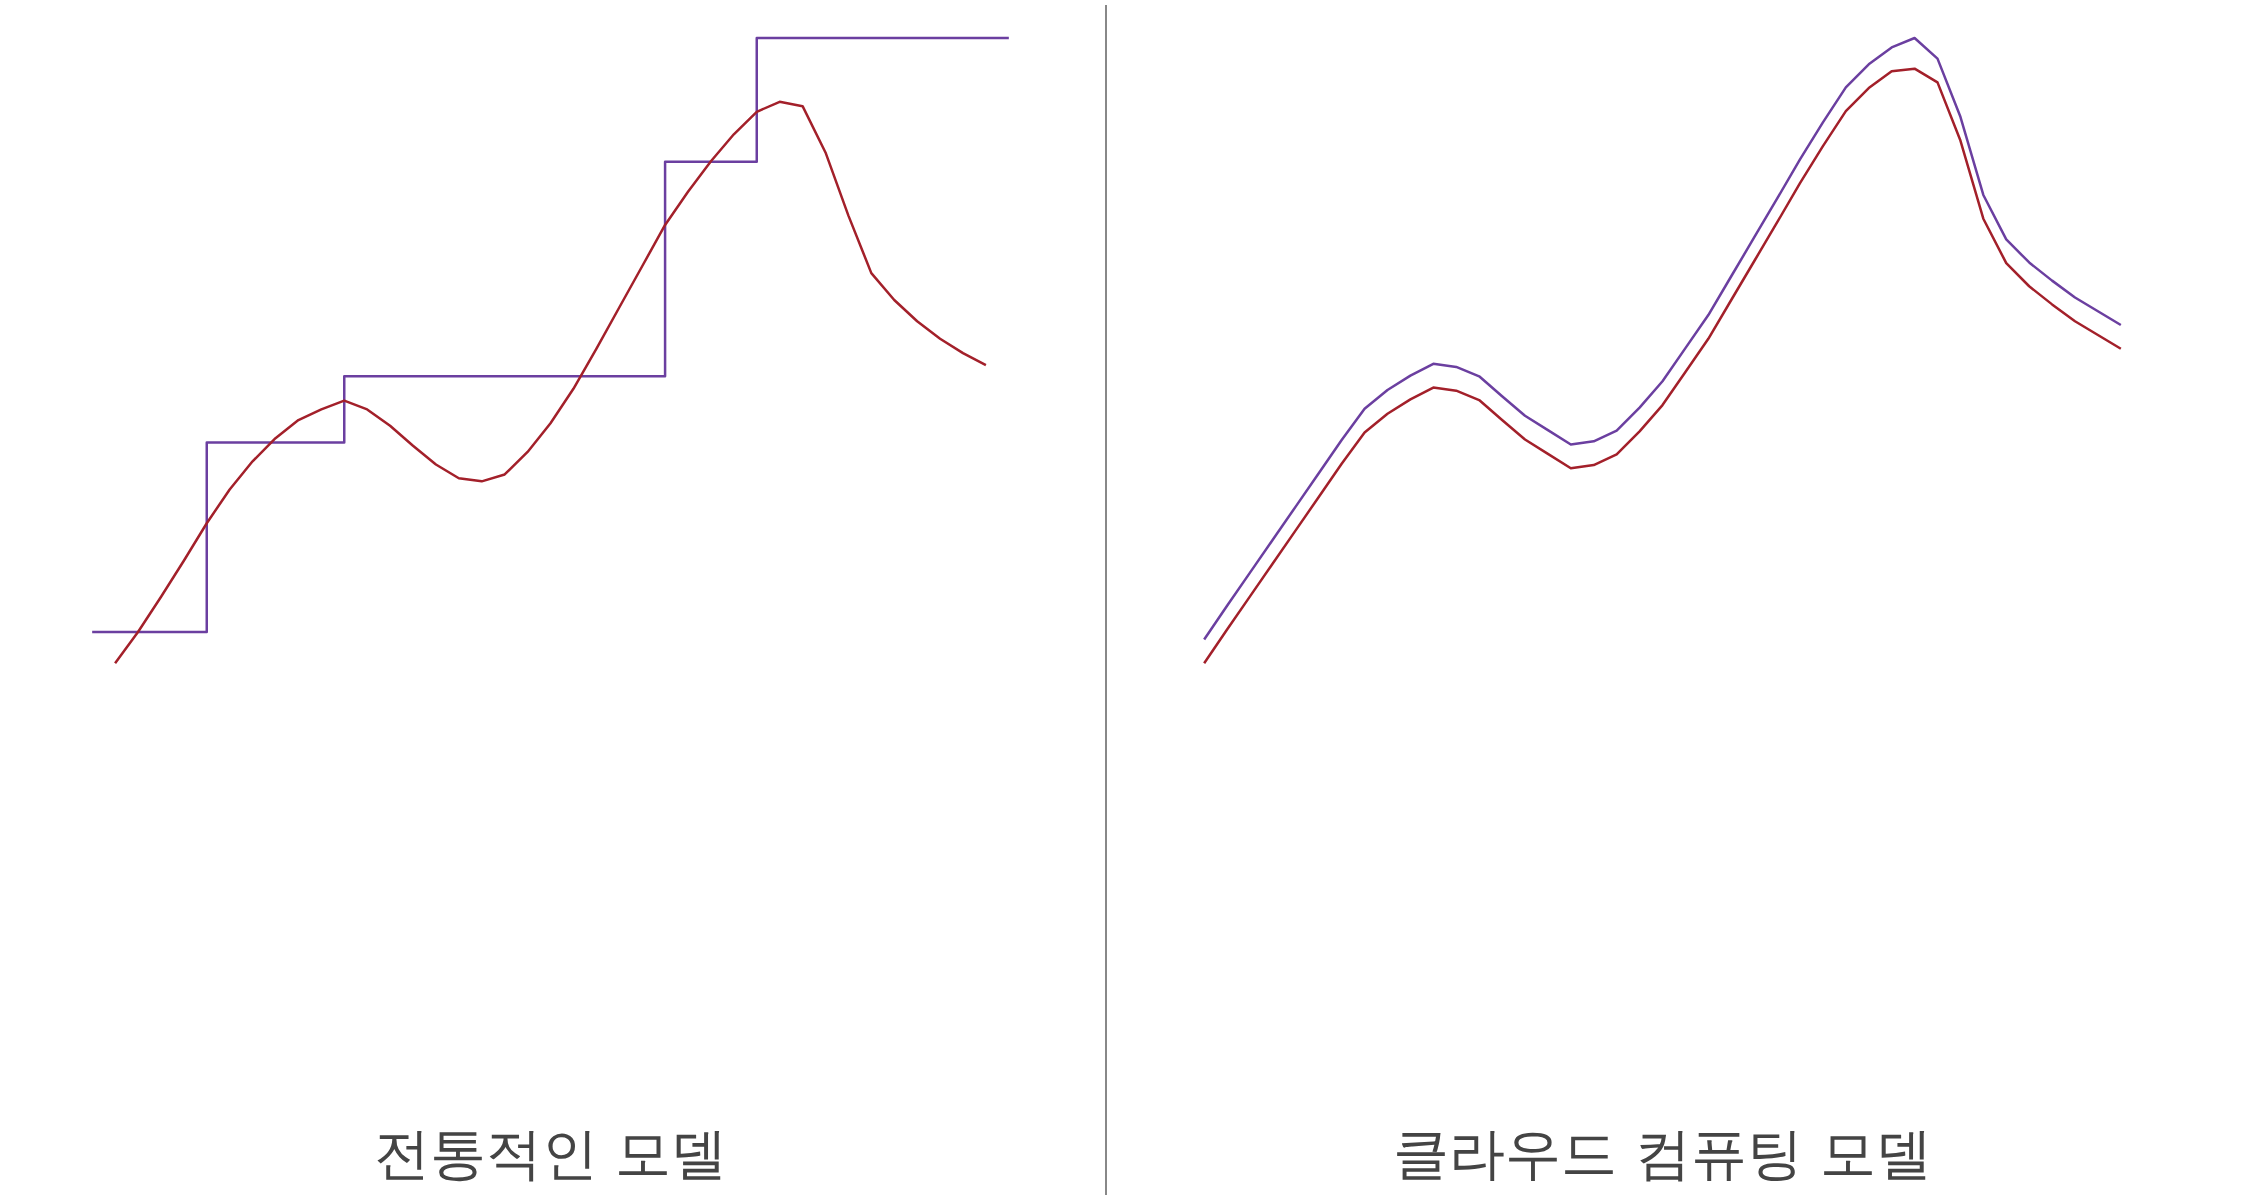  What do you see at coordinates (550, 1153) in the screenshot?
I see `text: 전통적인 모델` at bounding box center [550, 1153].